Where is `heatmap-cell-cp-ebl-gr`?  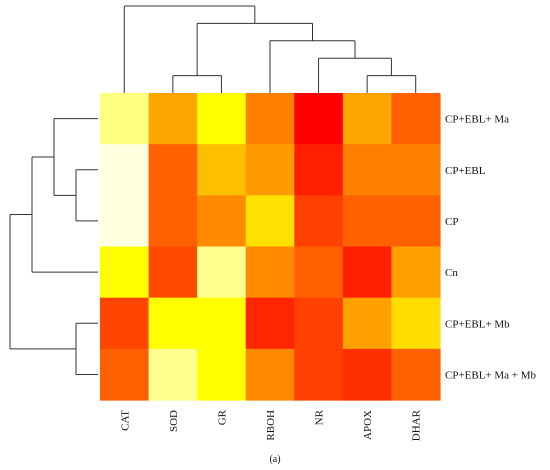 heatmap-cell-cp-ebl-gr is located at coordinates (222, 170).